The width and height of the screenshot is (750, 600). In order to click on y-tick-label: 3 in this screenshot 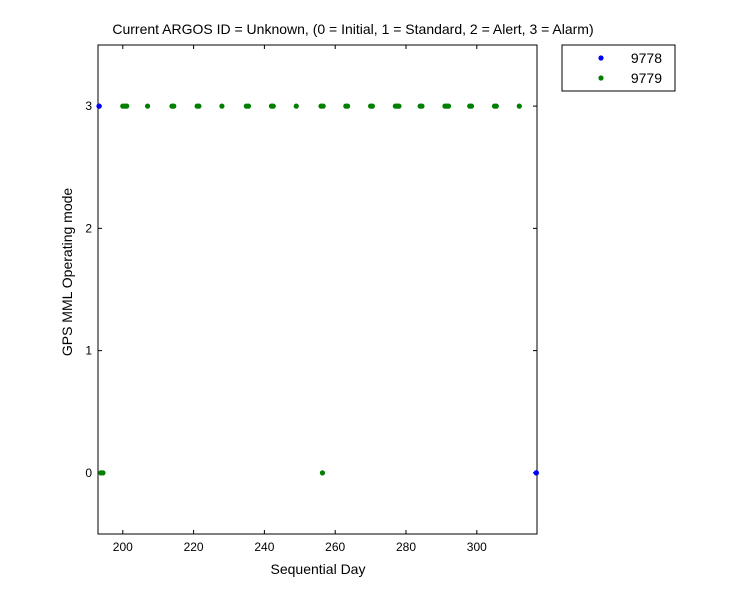, I will do `click(88, 106)`.